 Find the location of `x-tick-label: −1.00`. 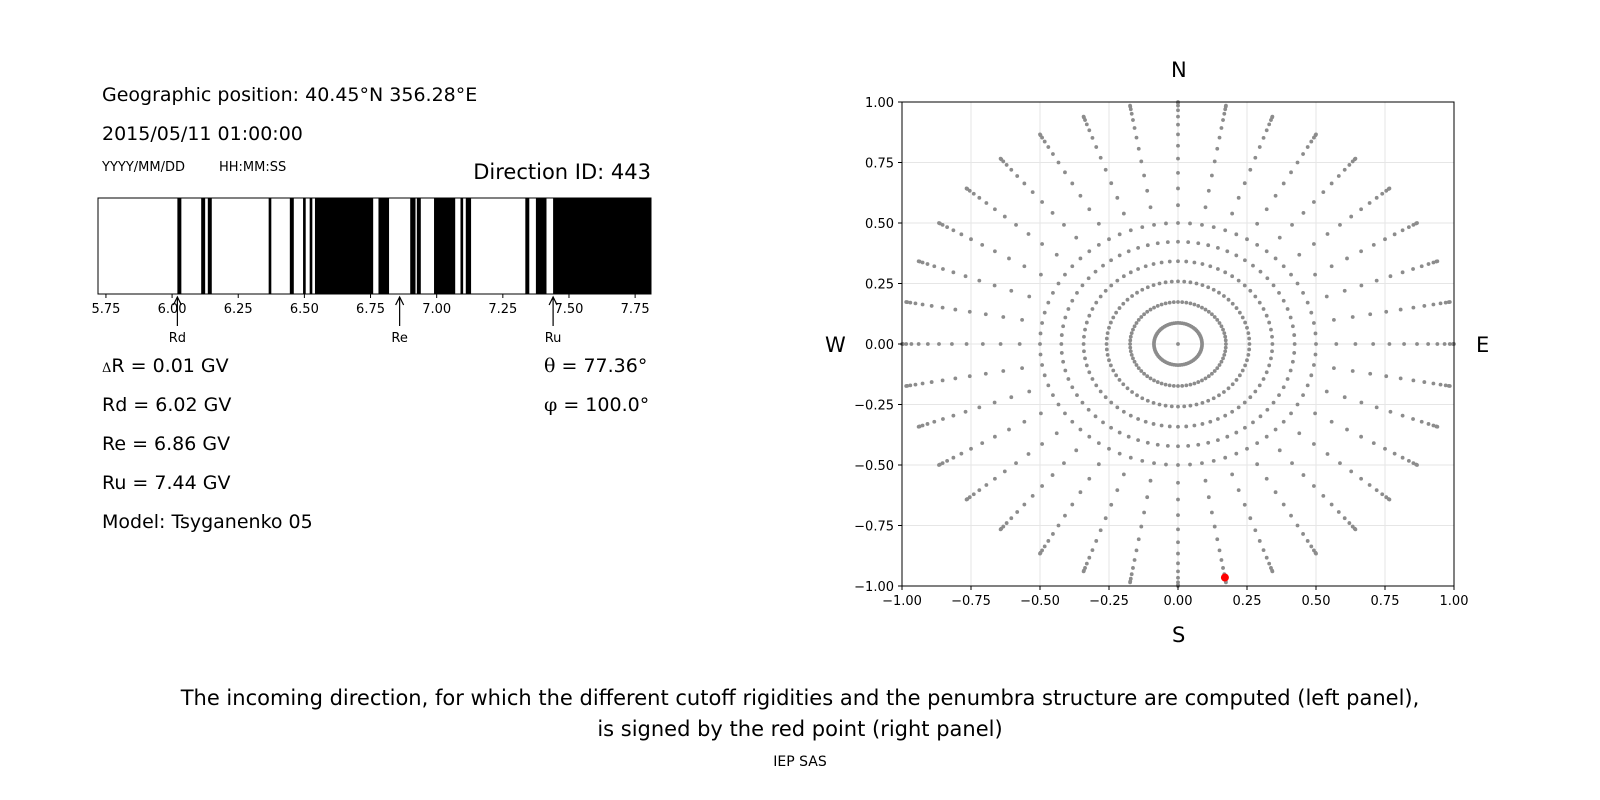

x-tick-label: −1.00 is located at coordinates (902, 601).